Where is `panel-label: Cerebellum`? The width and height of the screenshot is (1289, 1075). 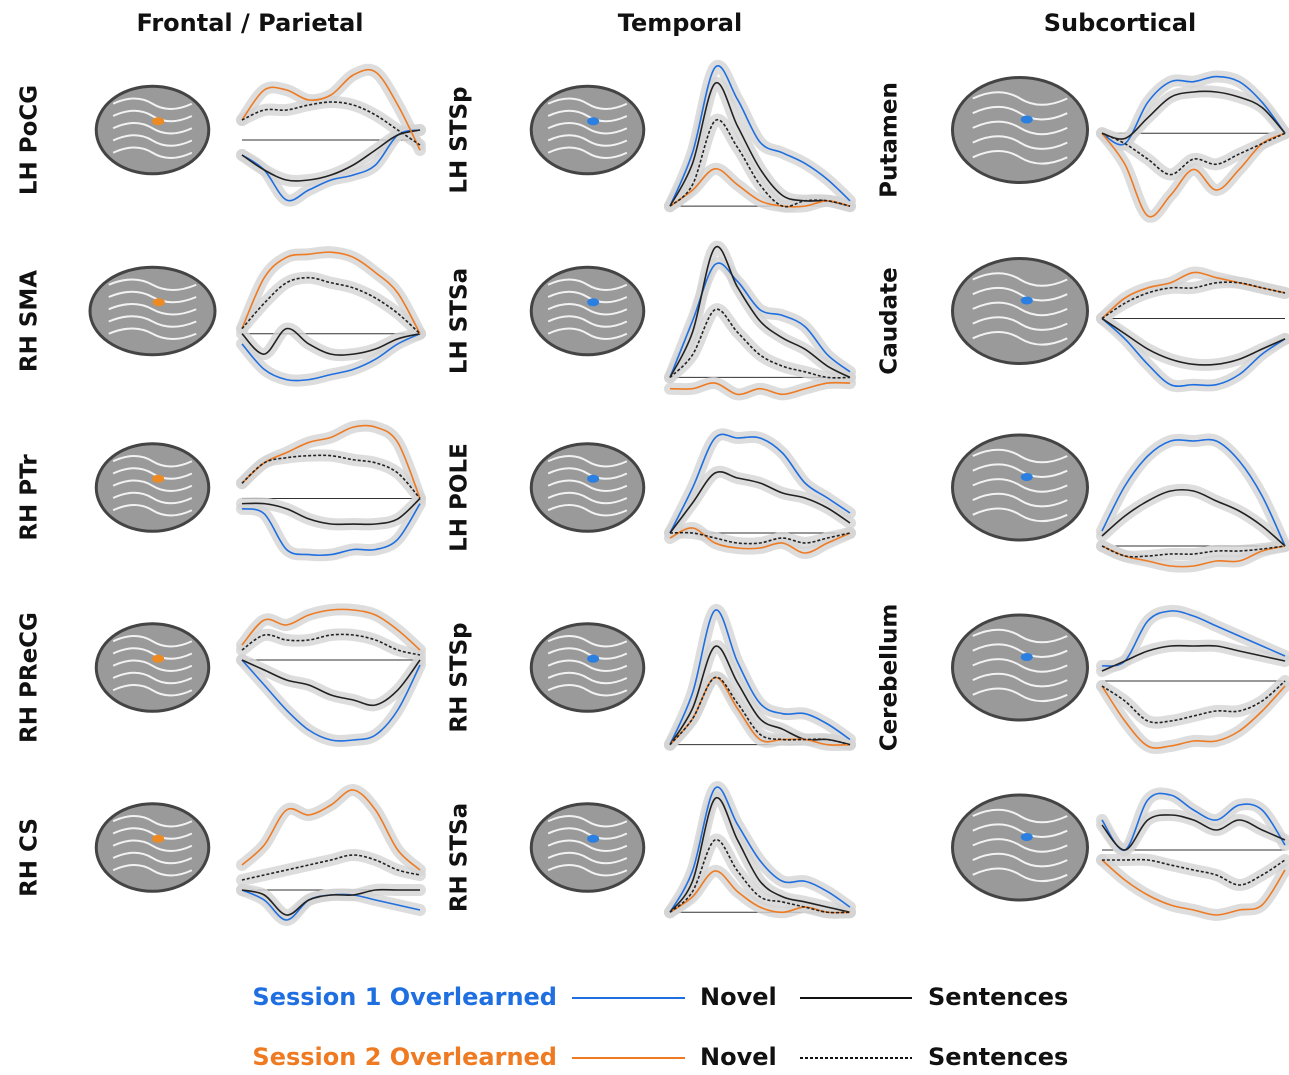 panel-label: Cerebellum is located at coordinates (890, 678).